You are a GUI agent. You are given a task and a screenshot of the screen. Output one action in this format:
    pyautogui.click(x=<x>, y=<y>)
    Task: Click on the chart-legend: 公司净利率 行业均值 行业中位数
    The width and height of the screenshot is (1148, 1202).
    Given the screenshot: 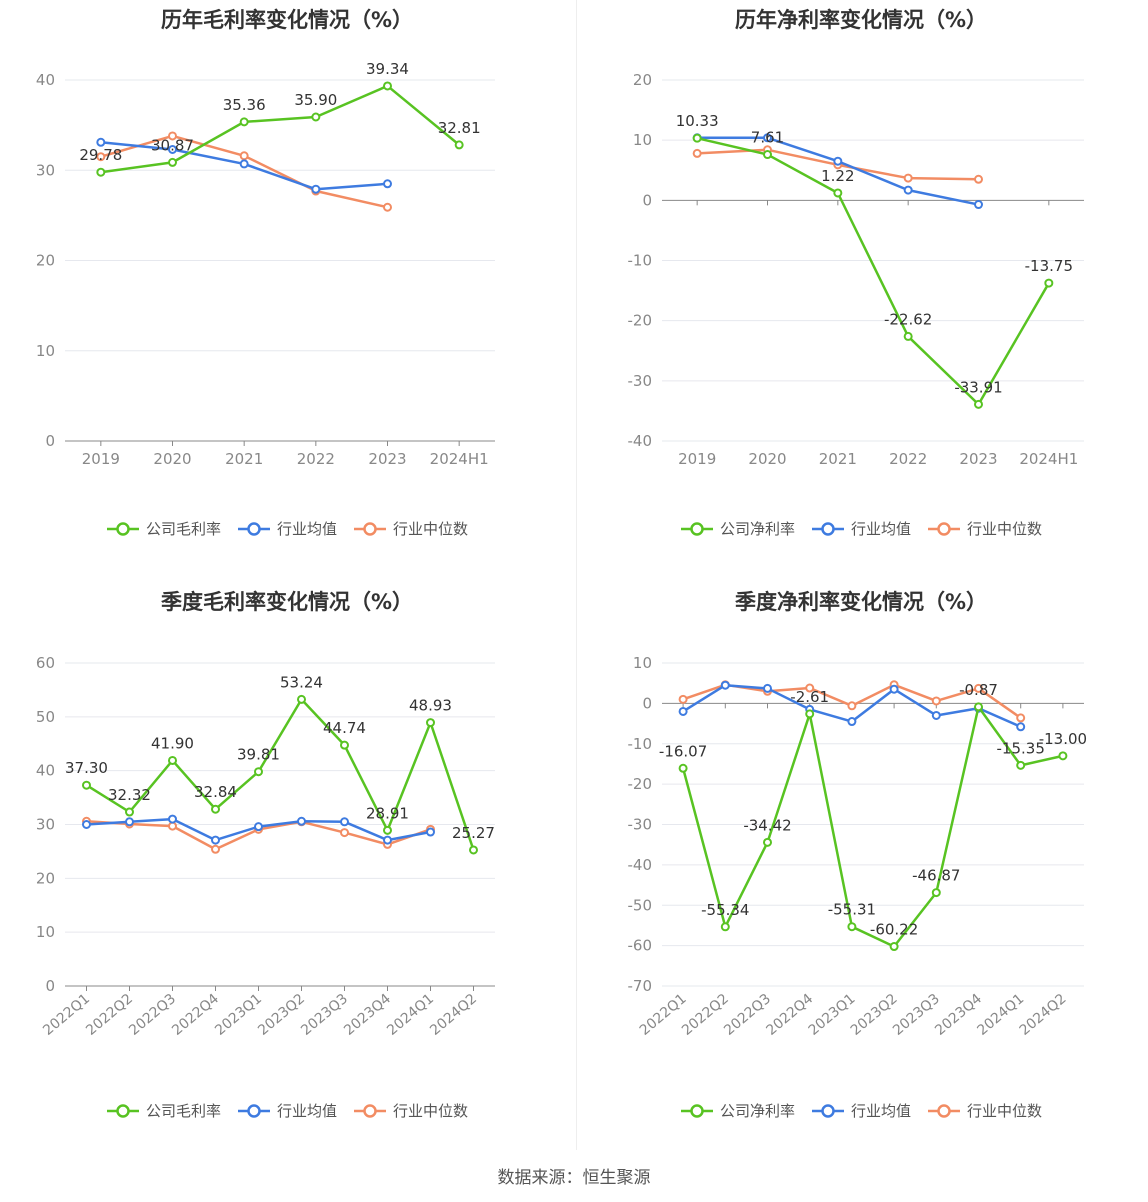 What is the action you would take?
    pyautogui.click(x=861, y=528)
    